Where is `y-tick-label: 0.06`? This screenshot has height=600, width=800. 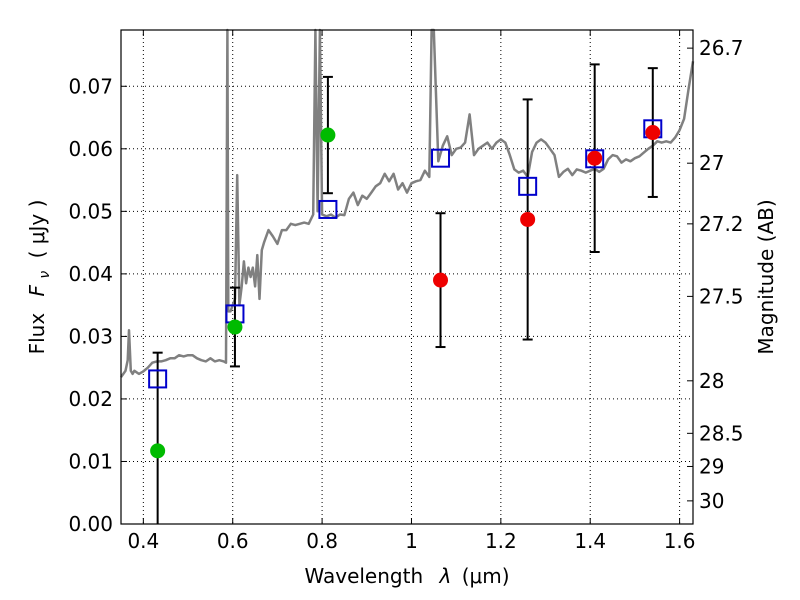 y-tick-label: 0.06 is located at coordinates (90, 149).